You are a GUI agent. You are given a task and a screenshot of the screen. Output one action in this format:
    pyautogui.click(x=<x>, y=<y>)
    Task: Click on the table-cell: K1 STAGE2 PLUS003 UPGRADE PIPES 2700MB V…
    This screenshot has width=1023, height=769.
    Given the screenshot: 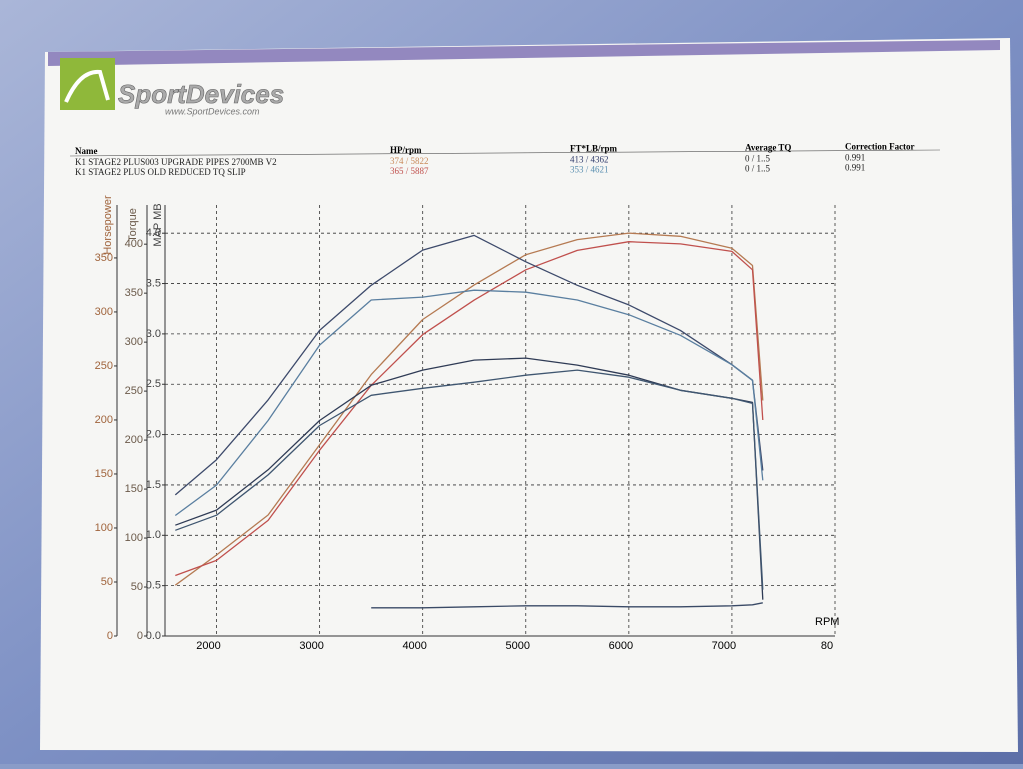 What is the action you would take?
    pyautogui.click(x=176, y=162)
    